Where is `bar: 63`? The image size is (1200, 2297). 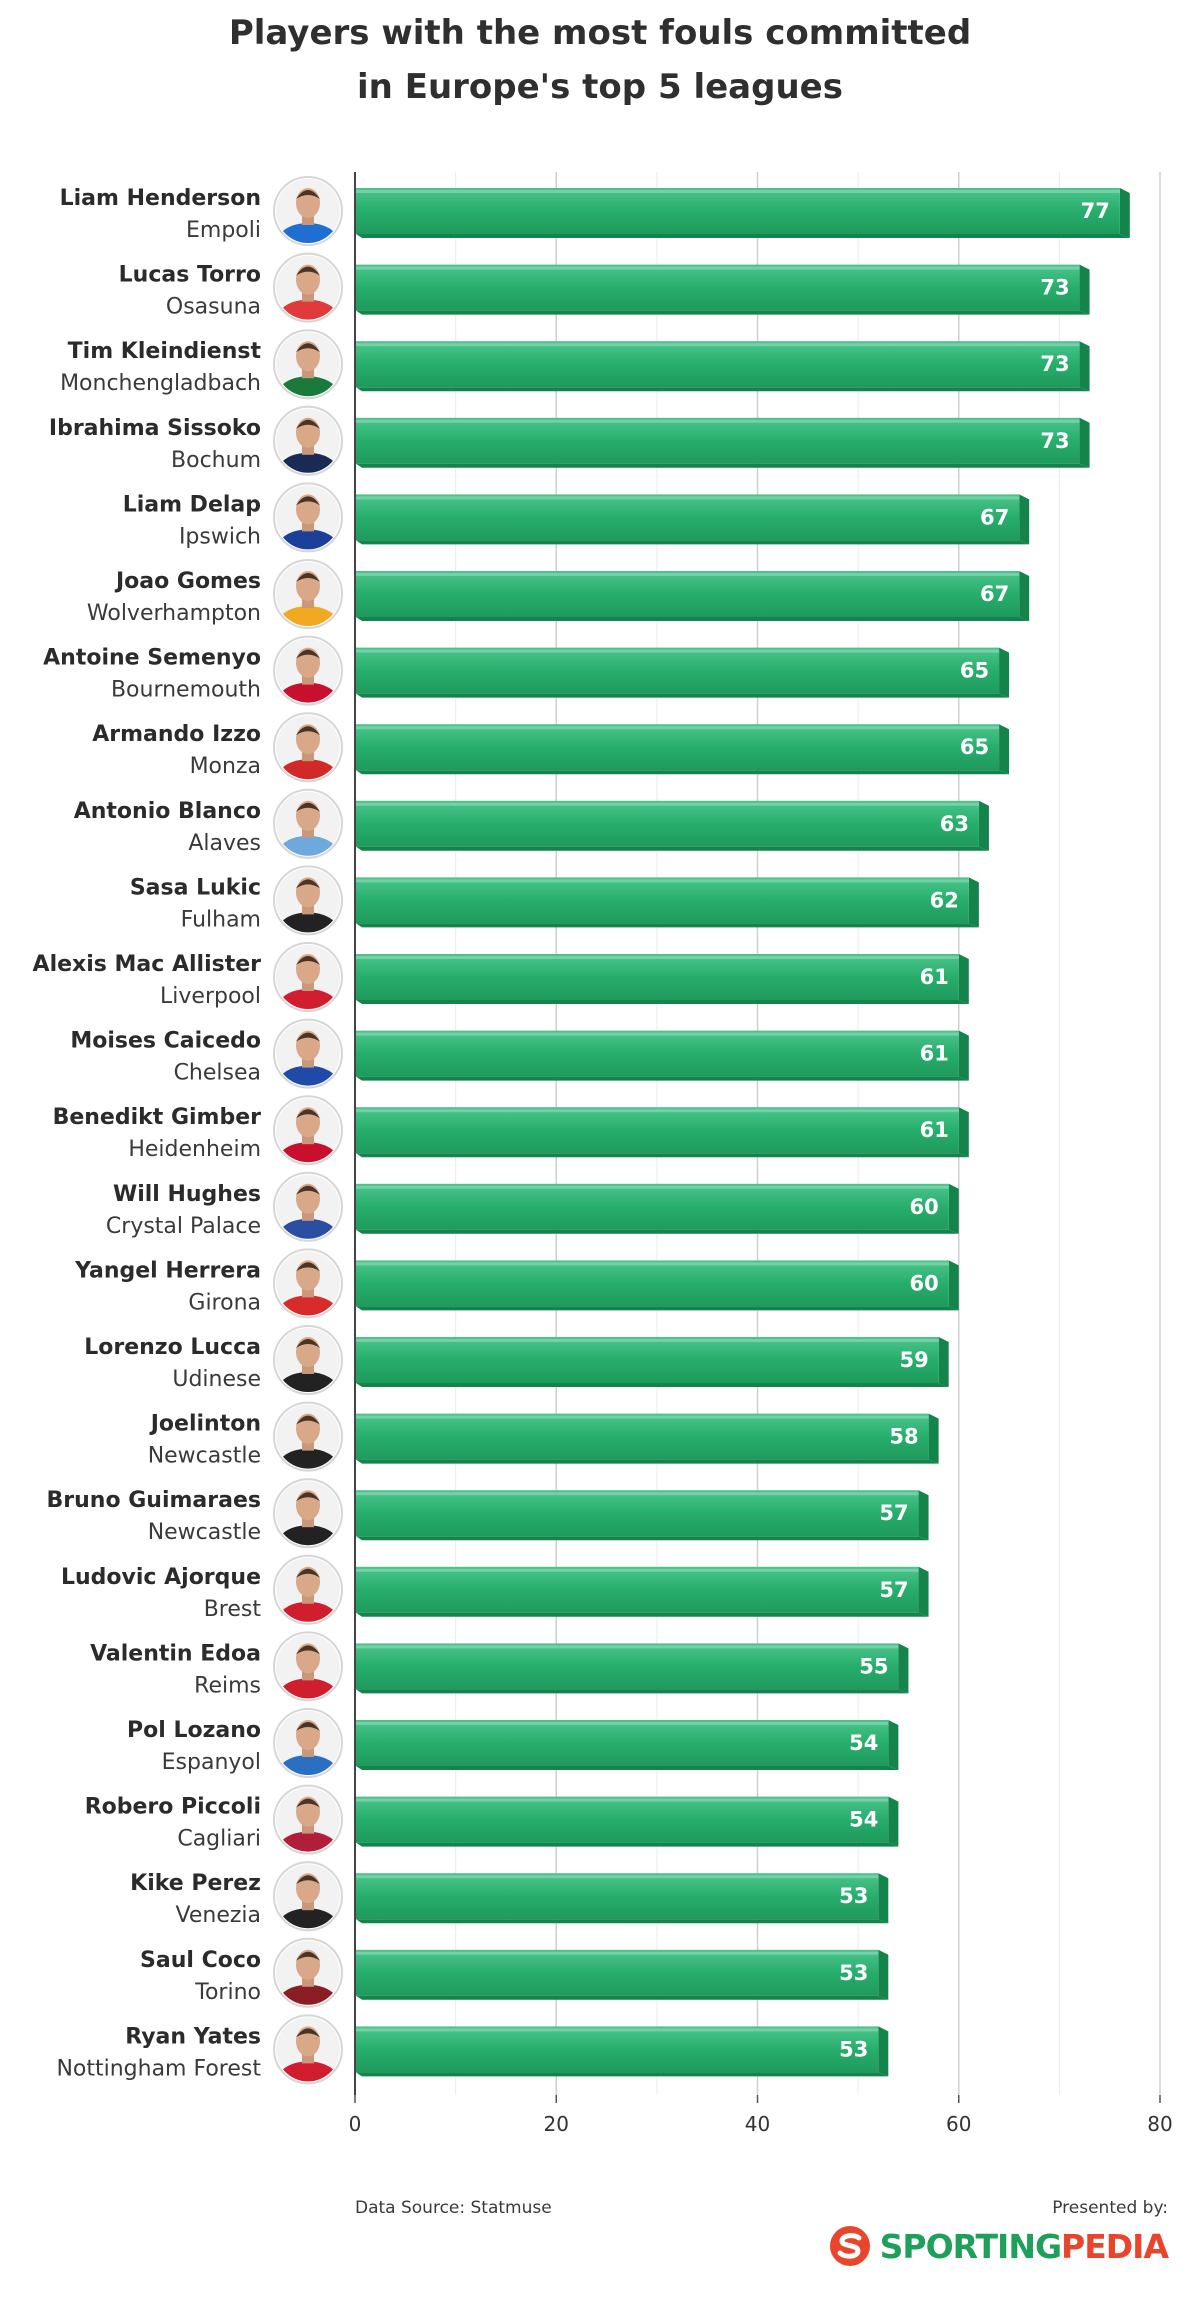 bar: 63 is located at coordinates (672, 825).